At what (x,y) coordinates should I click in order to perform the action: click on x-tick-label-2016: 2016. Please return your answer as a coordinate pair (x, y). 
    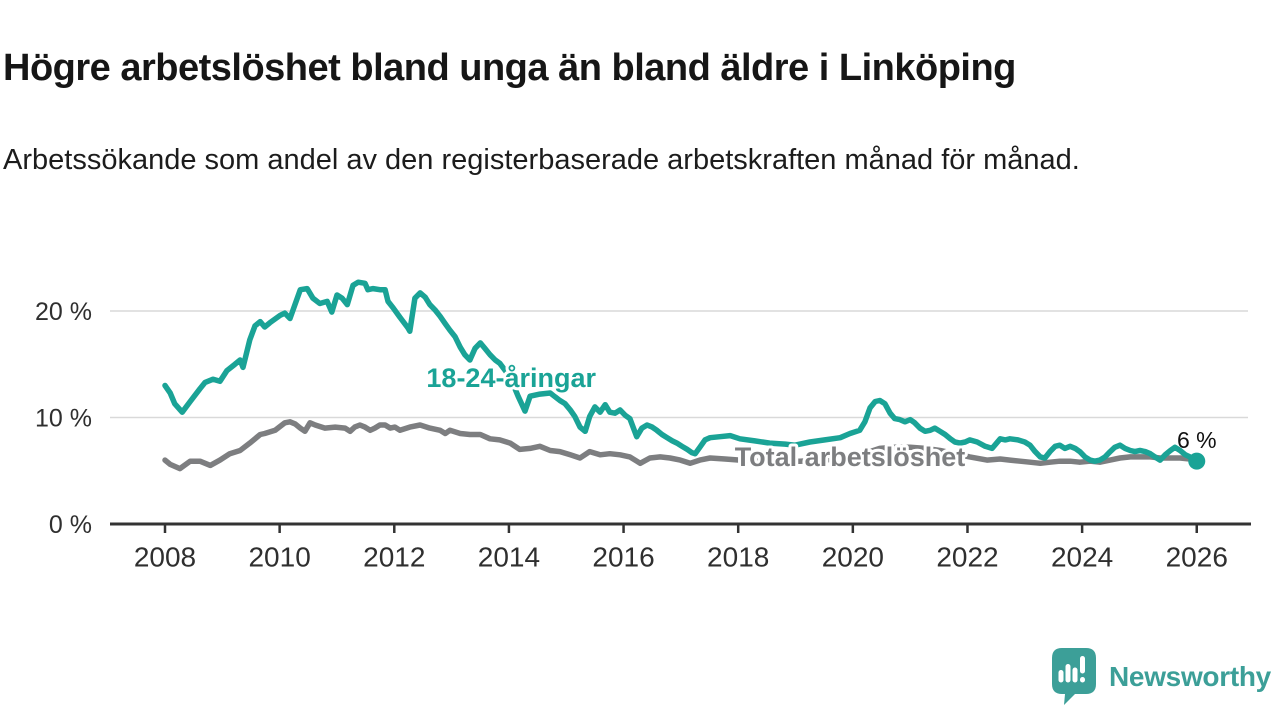
    Looking at the image, I should click on (623, 557).